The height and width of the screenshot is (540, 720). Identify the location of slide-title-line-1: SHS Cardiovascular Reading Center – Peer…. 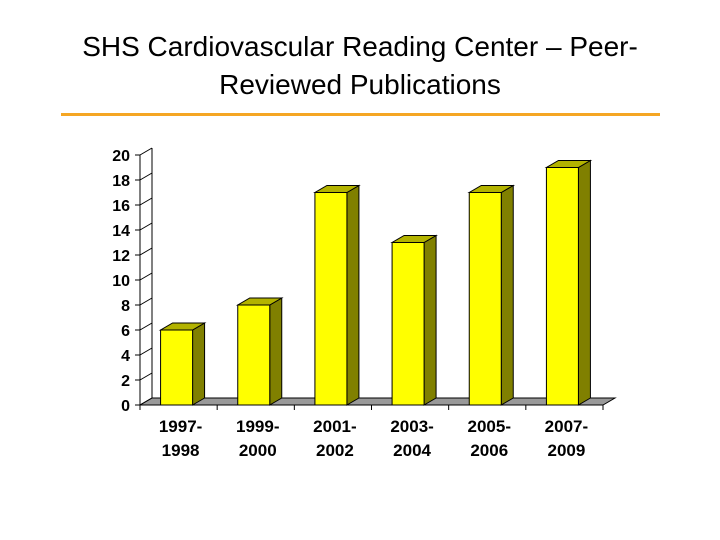
(360, 46).